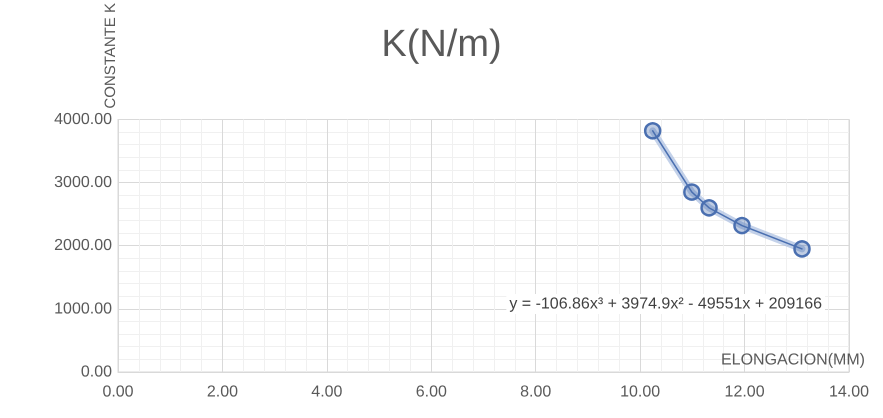  I want to click on x-tick-label: 10.00, so click(640, 392).